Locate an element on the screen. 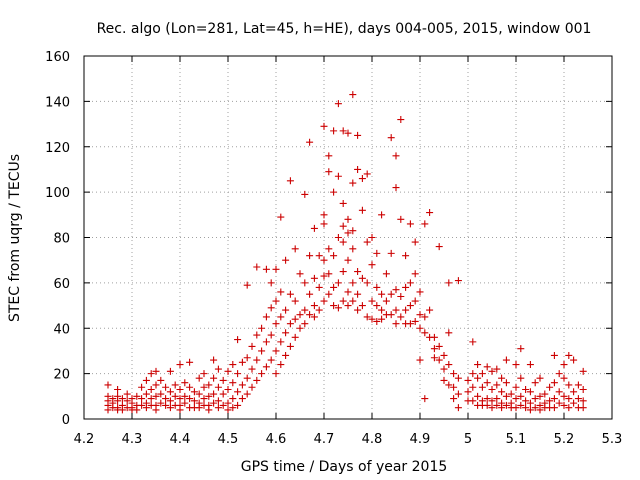 The width and height of the screenshot is (640, 480). x-tick-label: 4.5 is located at coordinates (228, 439).